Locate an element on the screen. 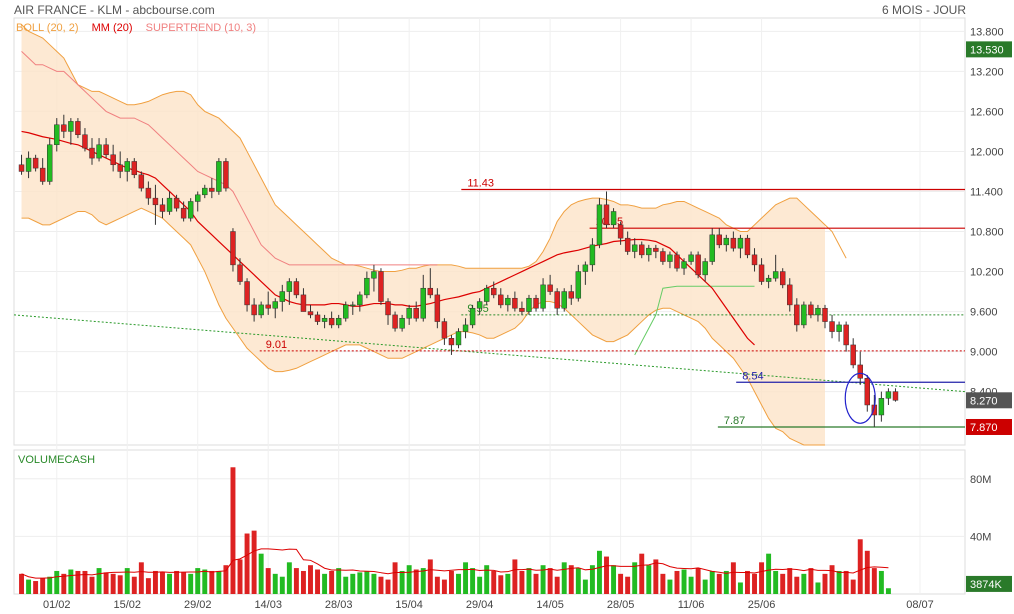 Image resolution: width=1014 pixels, height=614 pixels. date-tick-label: 15/04 is located at coordinates (409, 605).